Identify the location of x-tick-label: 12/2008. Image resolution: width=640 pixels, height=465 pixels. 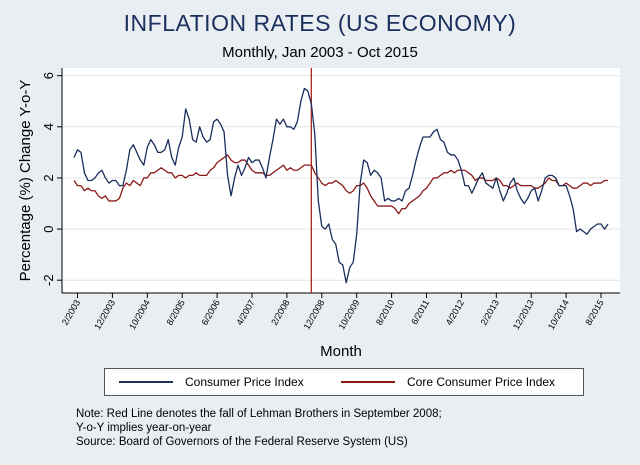
(314, 314).